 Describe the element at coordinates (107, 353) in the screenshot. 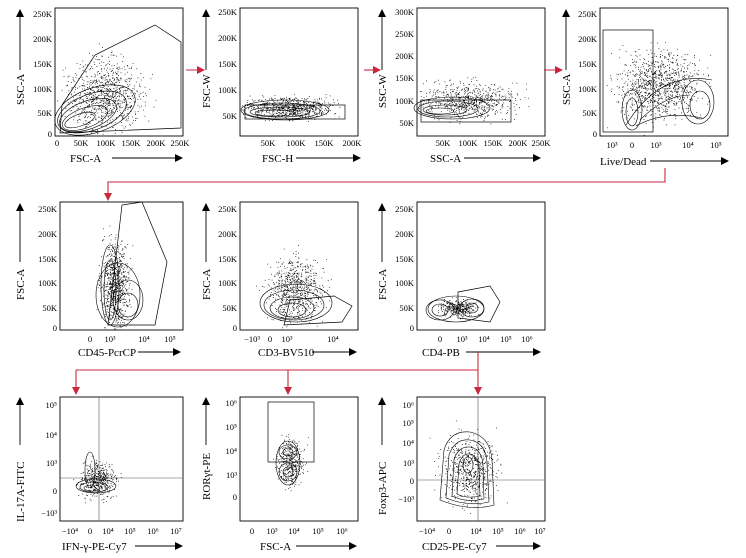

I see `x-axis-label: CD45-PcrCP` at that location.